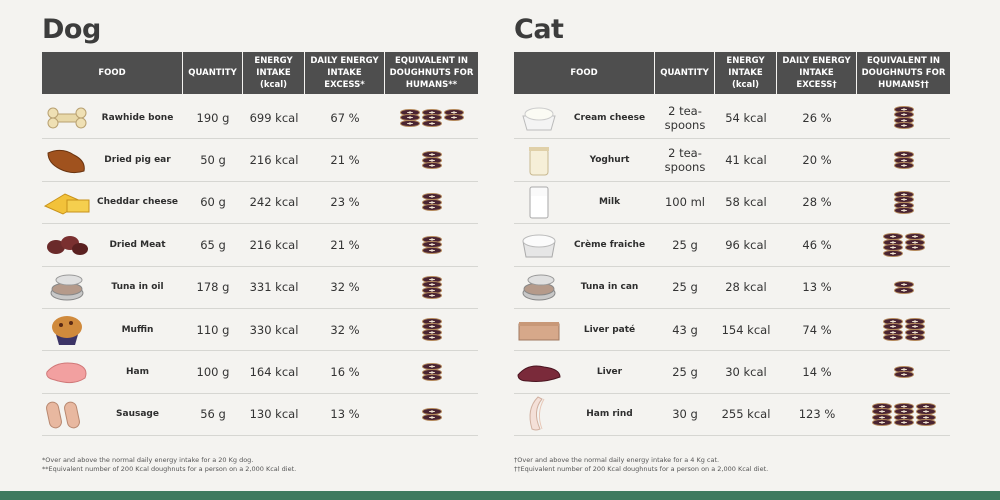 The height and width of the screenshot is (500, 1000). What do you see at coordinates (609, 244) in the screenshot?
I see `food-name: Crème fraiche` at bounding box center [609, 244].